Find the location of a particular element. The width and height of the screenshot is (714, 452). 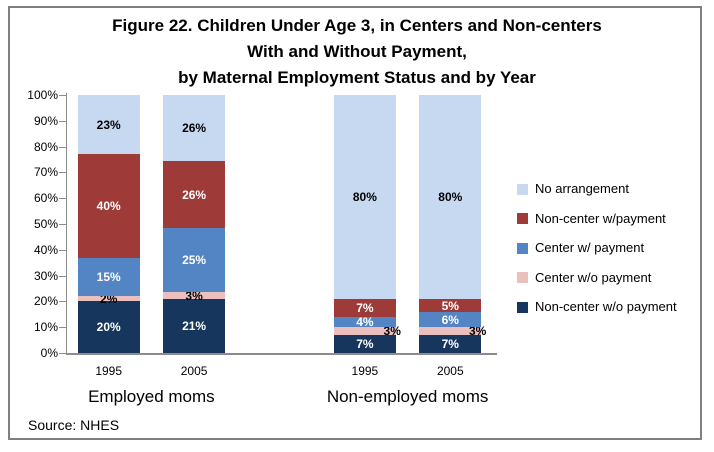

bar-segment: 15% is located at coordinates (108, 277).